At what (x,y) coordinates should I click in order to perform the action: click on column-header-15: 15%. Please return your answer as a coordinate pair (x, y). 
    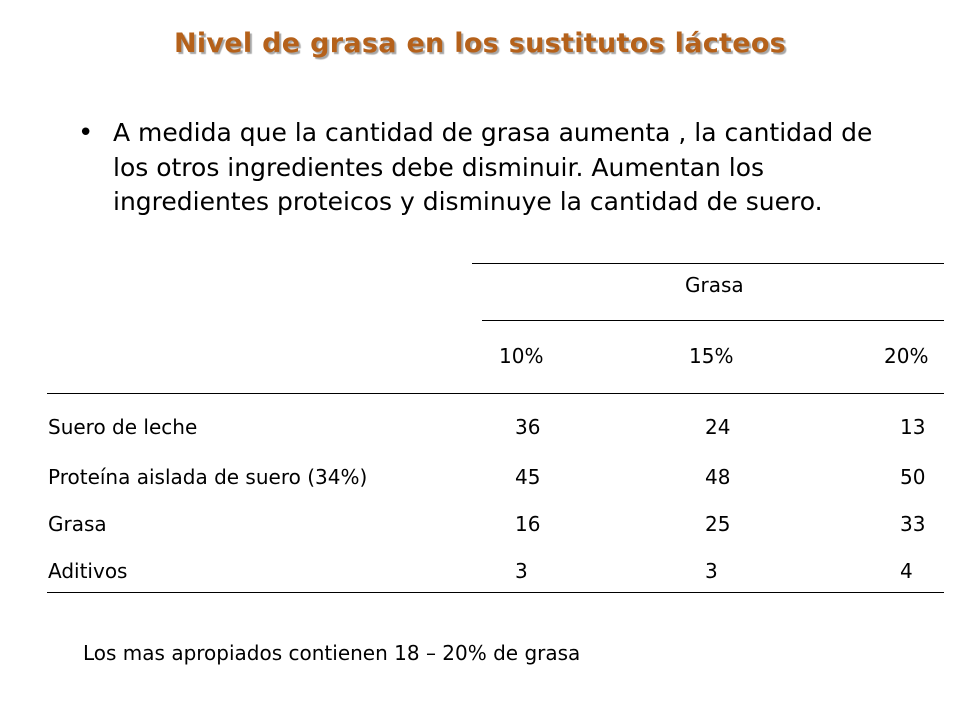
    Looking at the image, I should click on (711, 356).